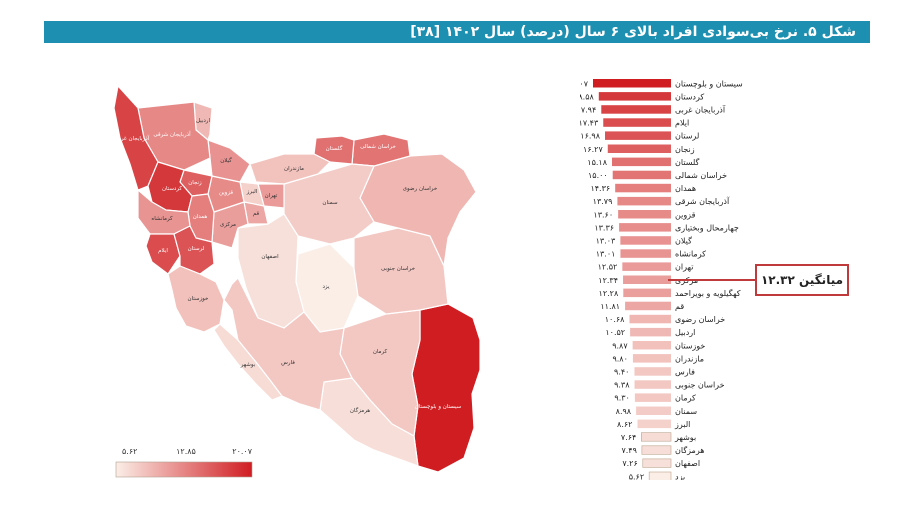 This screenshot has width=903, height=517. I want to click on province-label: زنجان, so click(195, 183).